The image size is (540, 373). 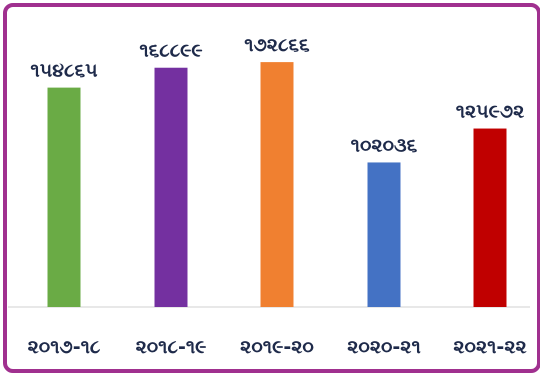 I want to click on x-tick-label-2: ૨૦૧૮-૧૯, so click(x=171, y=347).